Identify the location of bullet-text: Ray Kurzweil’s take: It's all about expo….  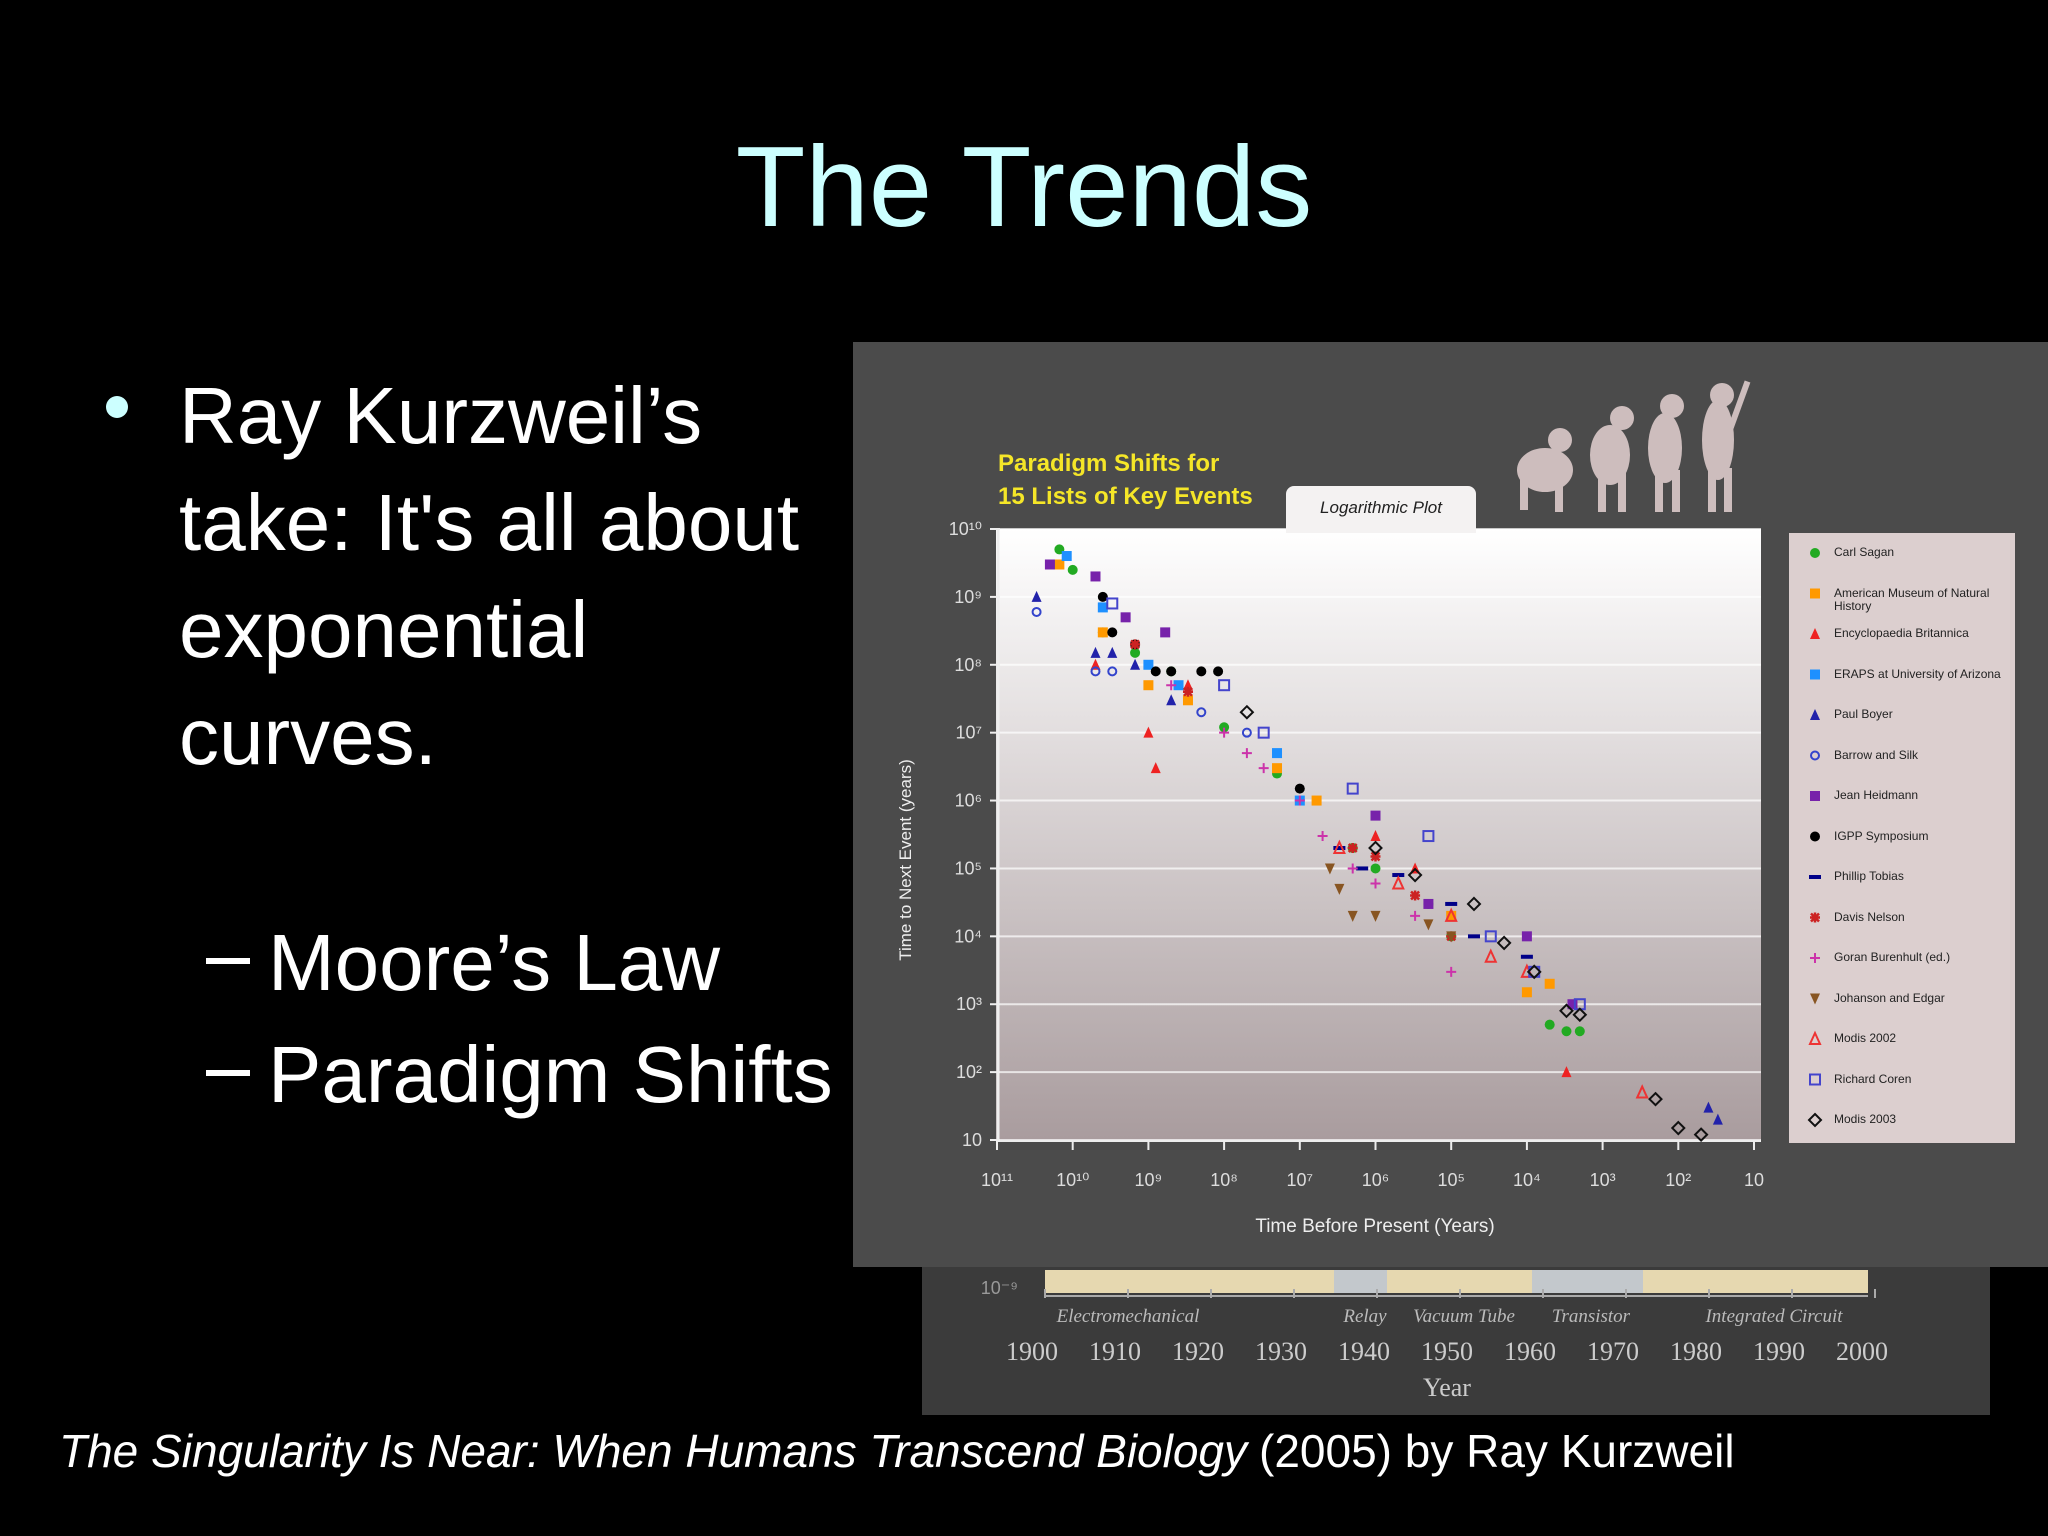
(489, 576).